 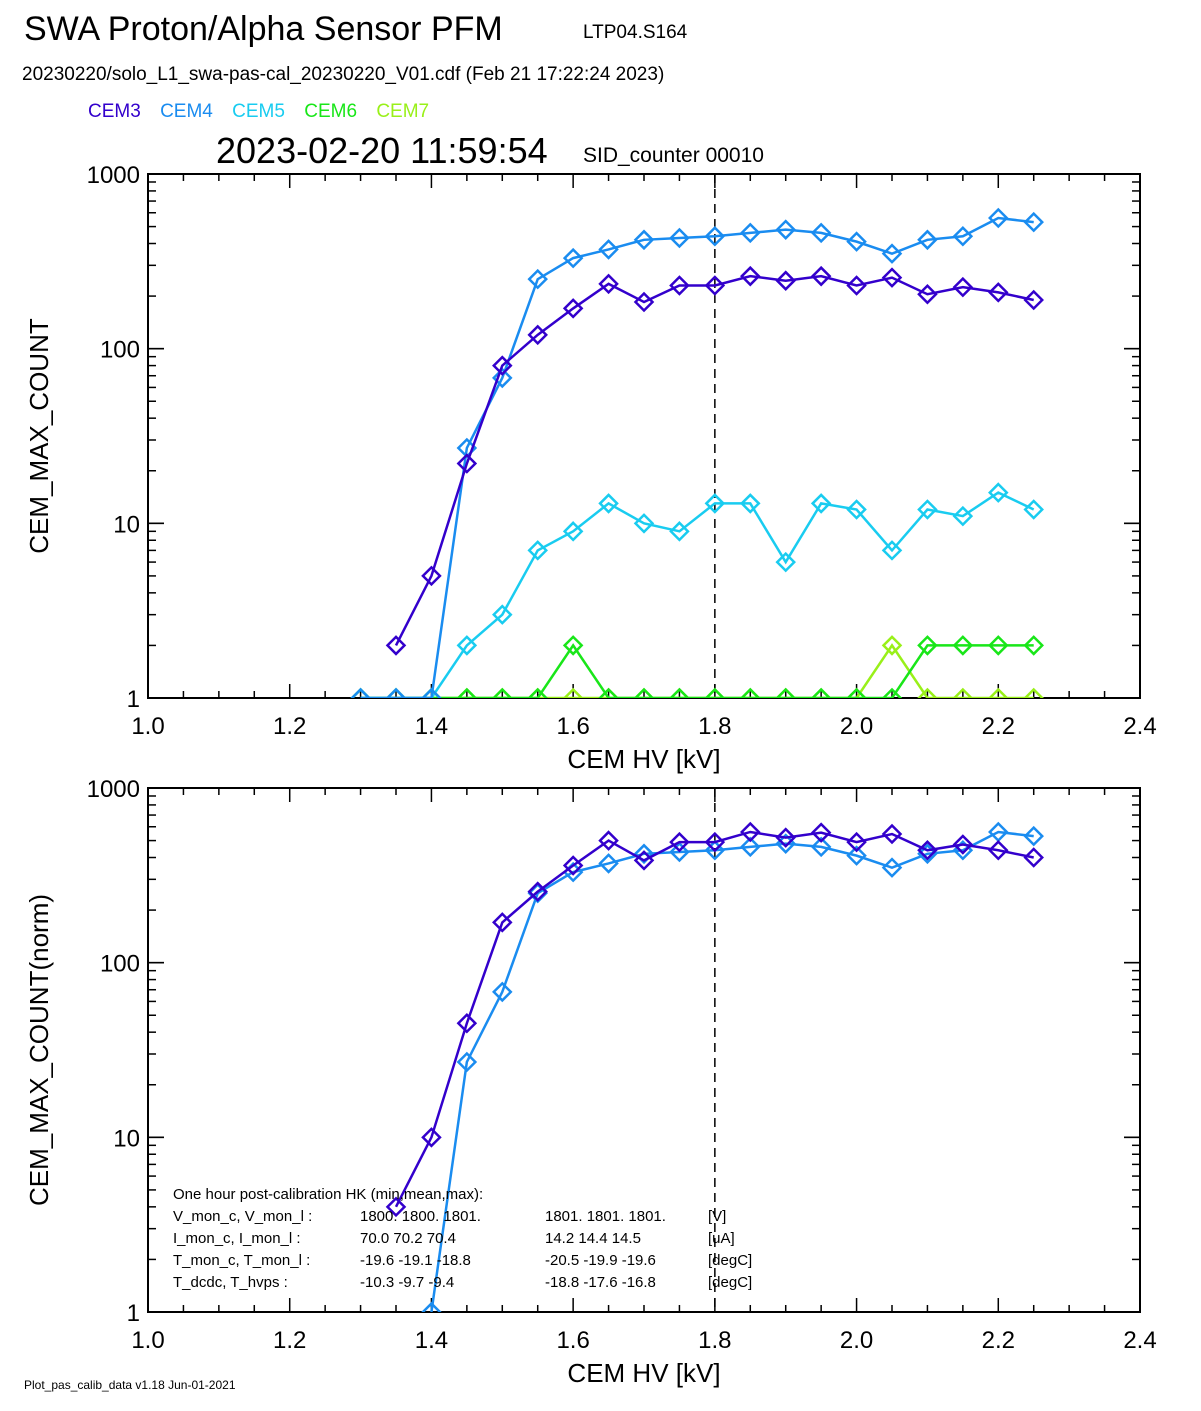 I want to click on legend-item-cem6: CEM6, so click(x=331, y=111).